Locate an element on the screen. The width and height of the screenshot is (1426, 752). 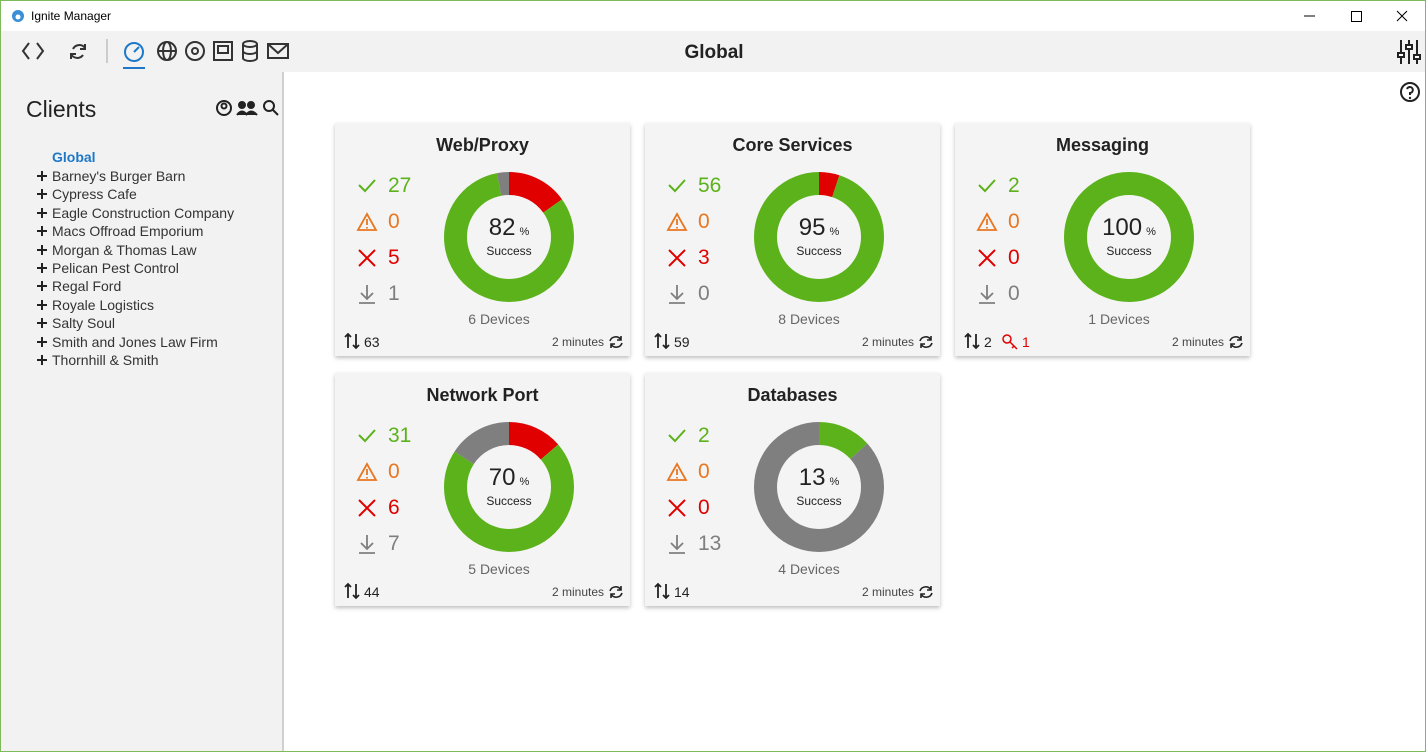
transfer-count: 14 is located at coordinates (682, 592).